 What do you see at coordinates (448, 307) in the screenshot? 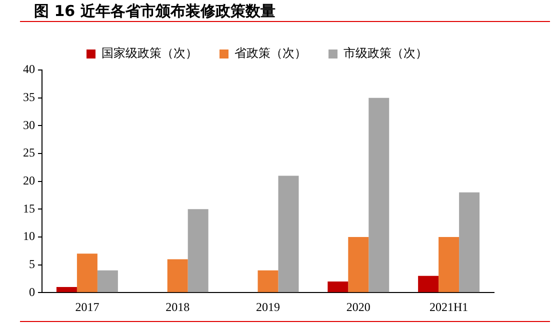
I see `x-tick-label: 2021H1` at bounding box center [448, 307].